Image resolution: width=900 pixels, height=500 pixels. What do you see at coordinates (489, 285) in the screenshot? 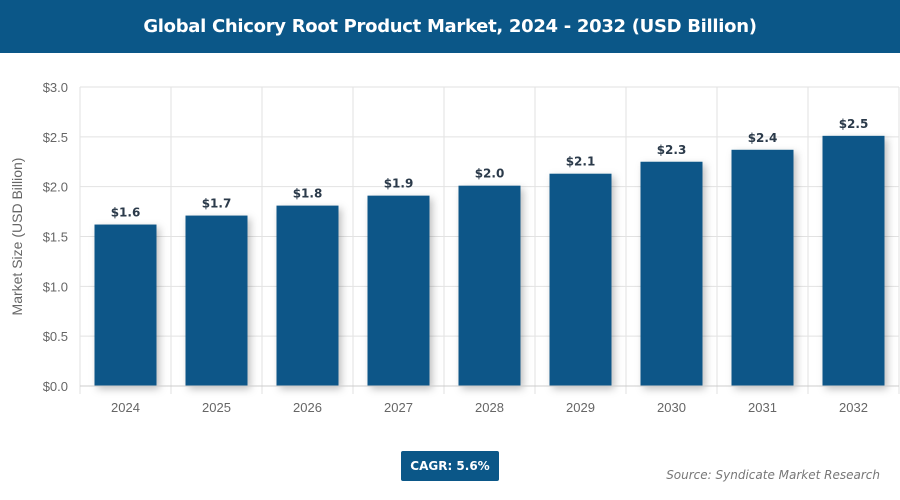
I see `bar-2028` at bounding box center [489, 285].